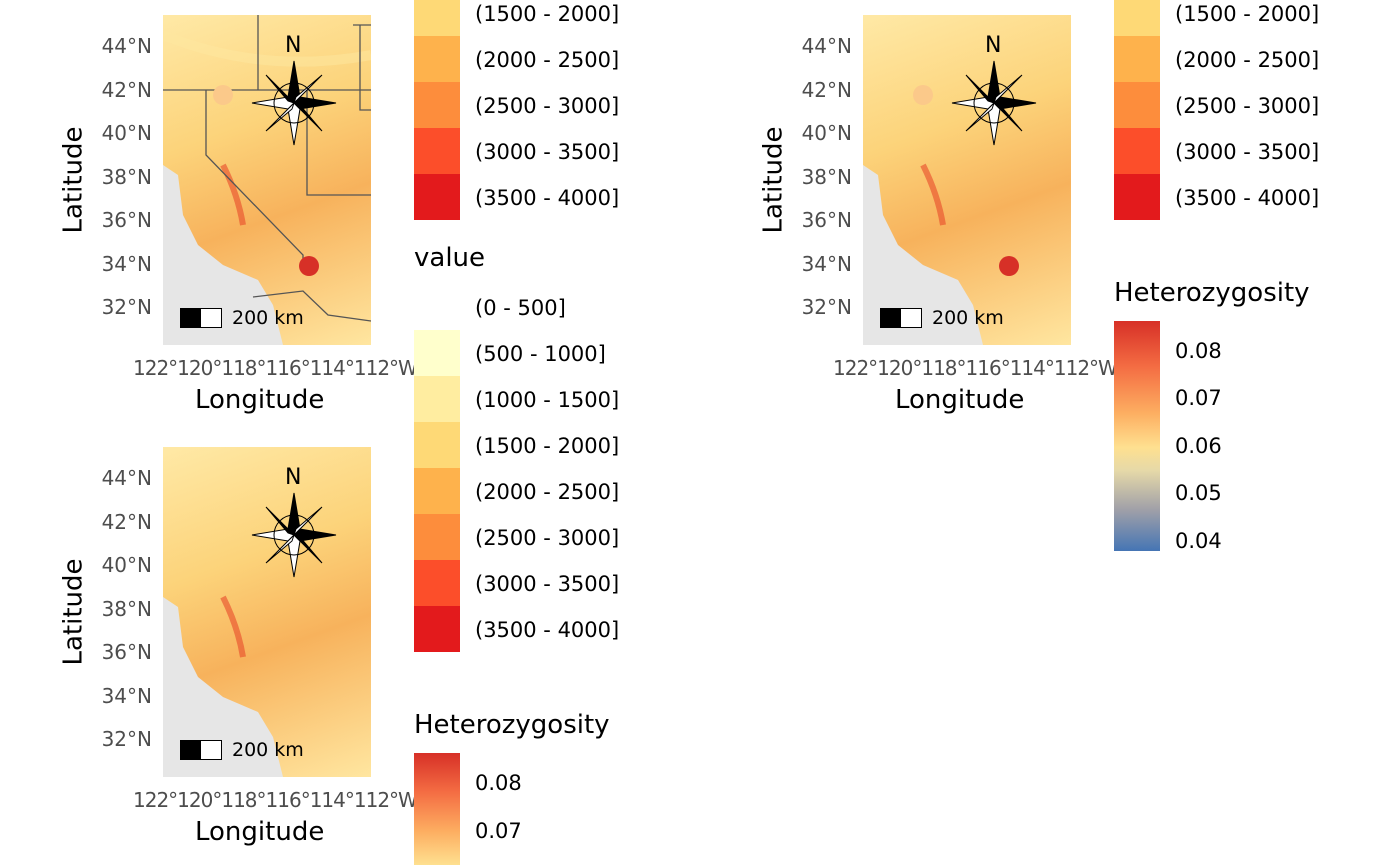 This screenshot has height=865, width=1400. Describe the element at coordinates (547, 400) in the screenshot. I see `legend-label: (1000 - 1500]` at that location.